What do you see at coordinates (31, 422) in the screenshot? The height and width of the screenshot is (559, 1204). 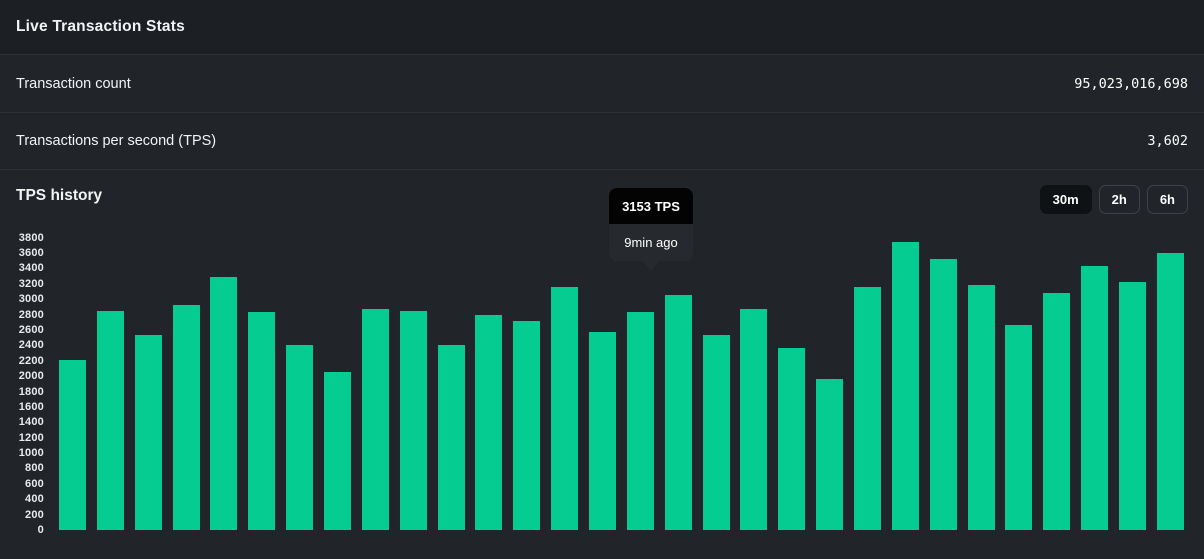 I see `y-axis-tick-label: 1400` at bounding box center [31, 422].